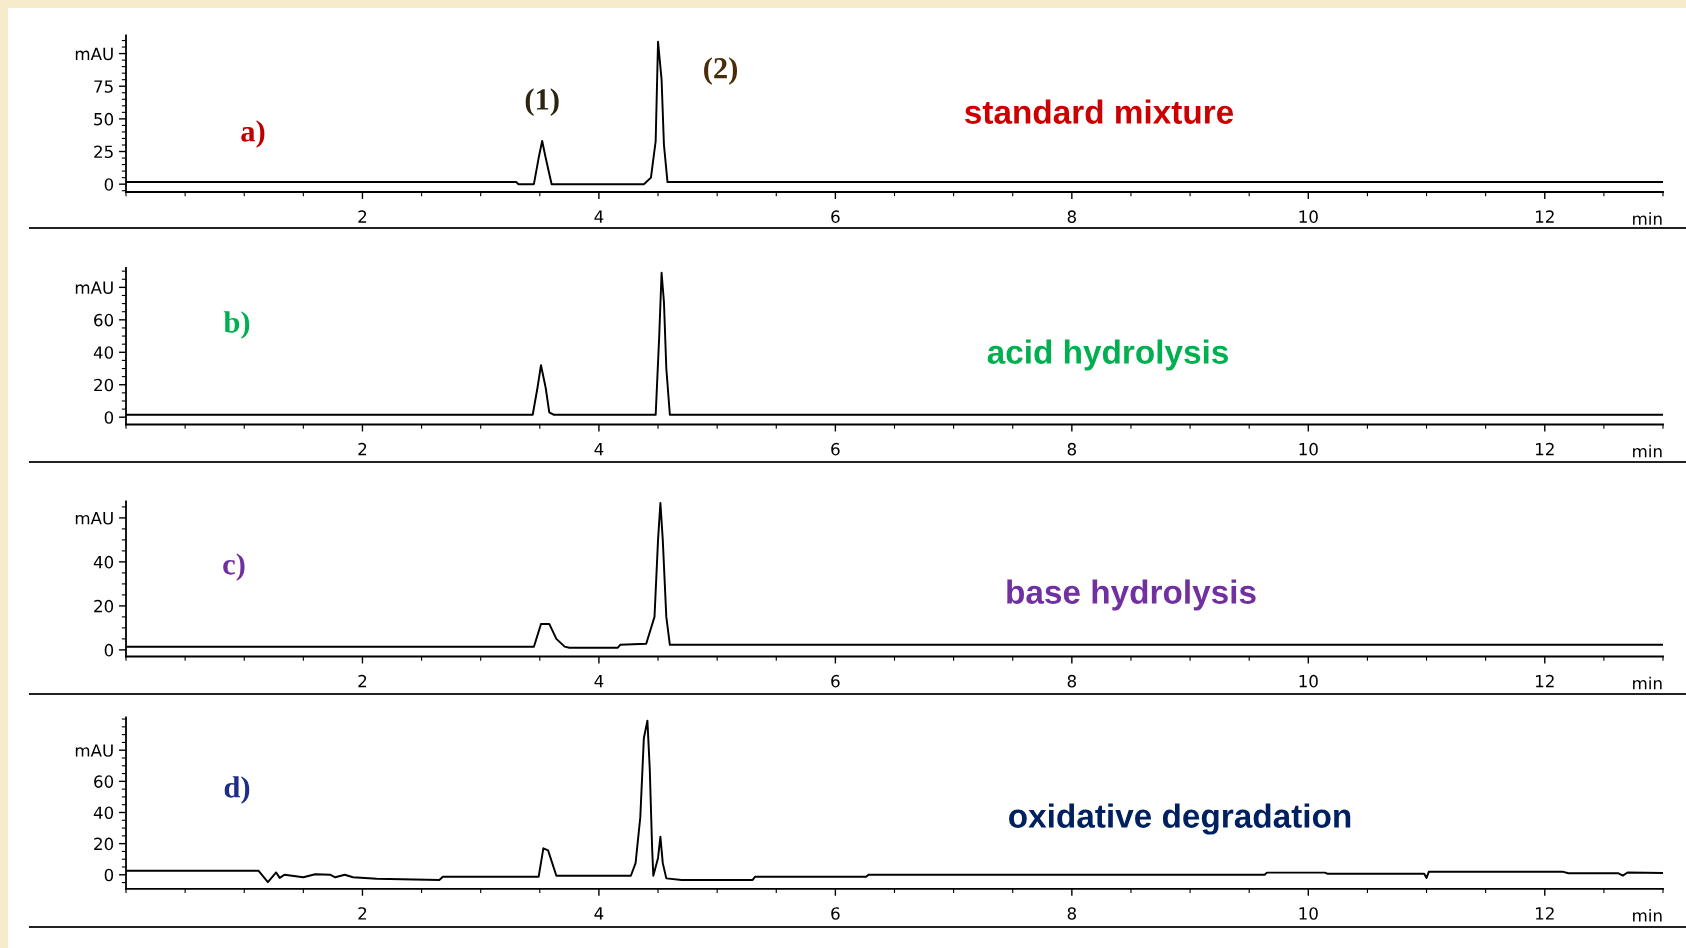  Describe the element at coordinates (542, 102) in the screenshot. I see `annotation: (1)` at that location.